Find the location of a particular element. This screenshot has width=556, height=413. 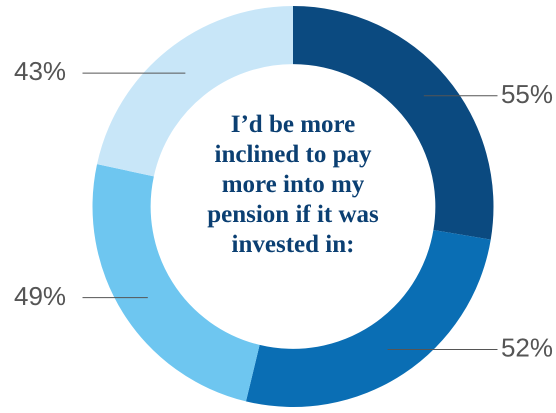

data-label: 49% is located at coordinates (40, 295).